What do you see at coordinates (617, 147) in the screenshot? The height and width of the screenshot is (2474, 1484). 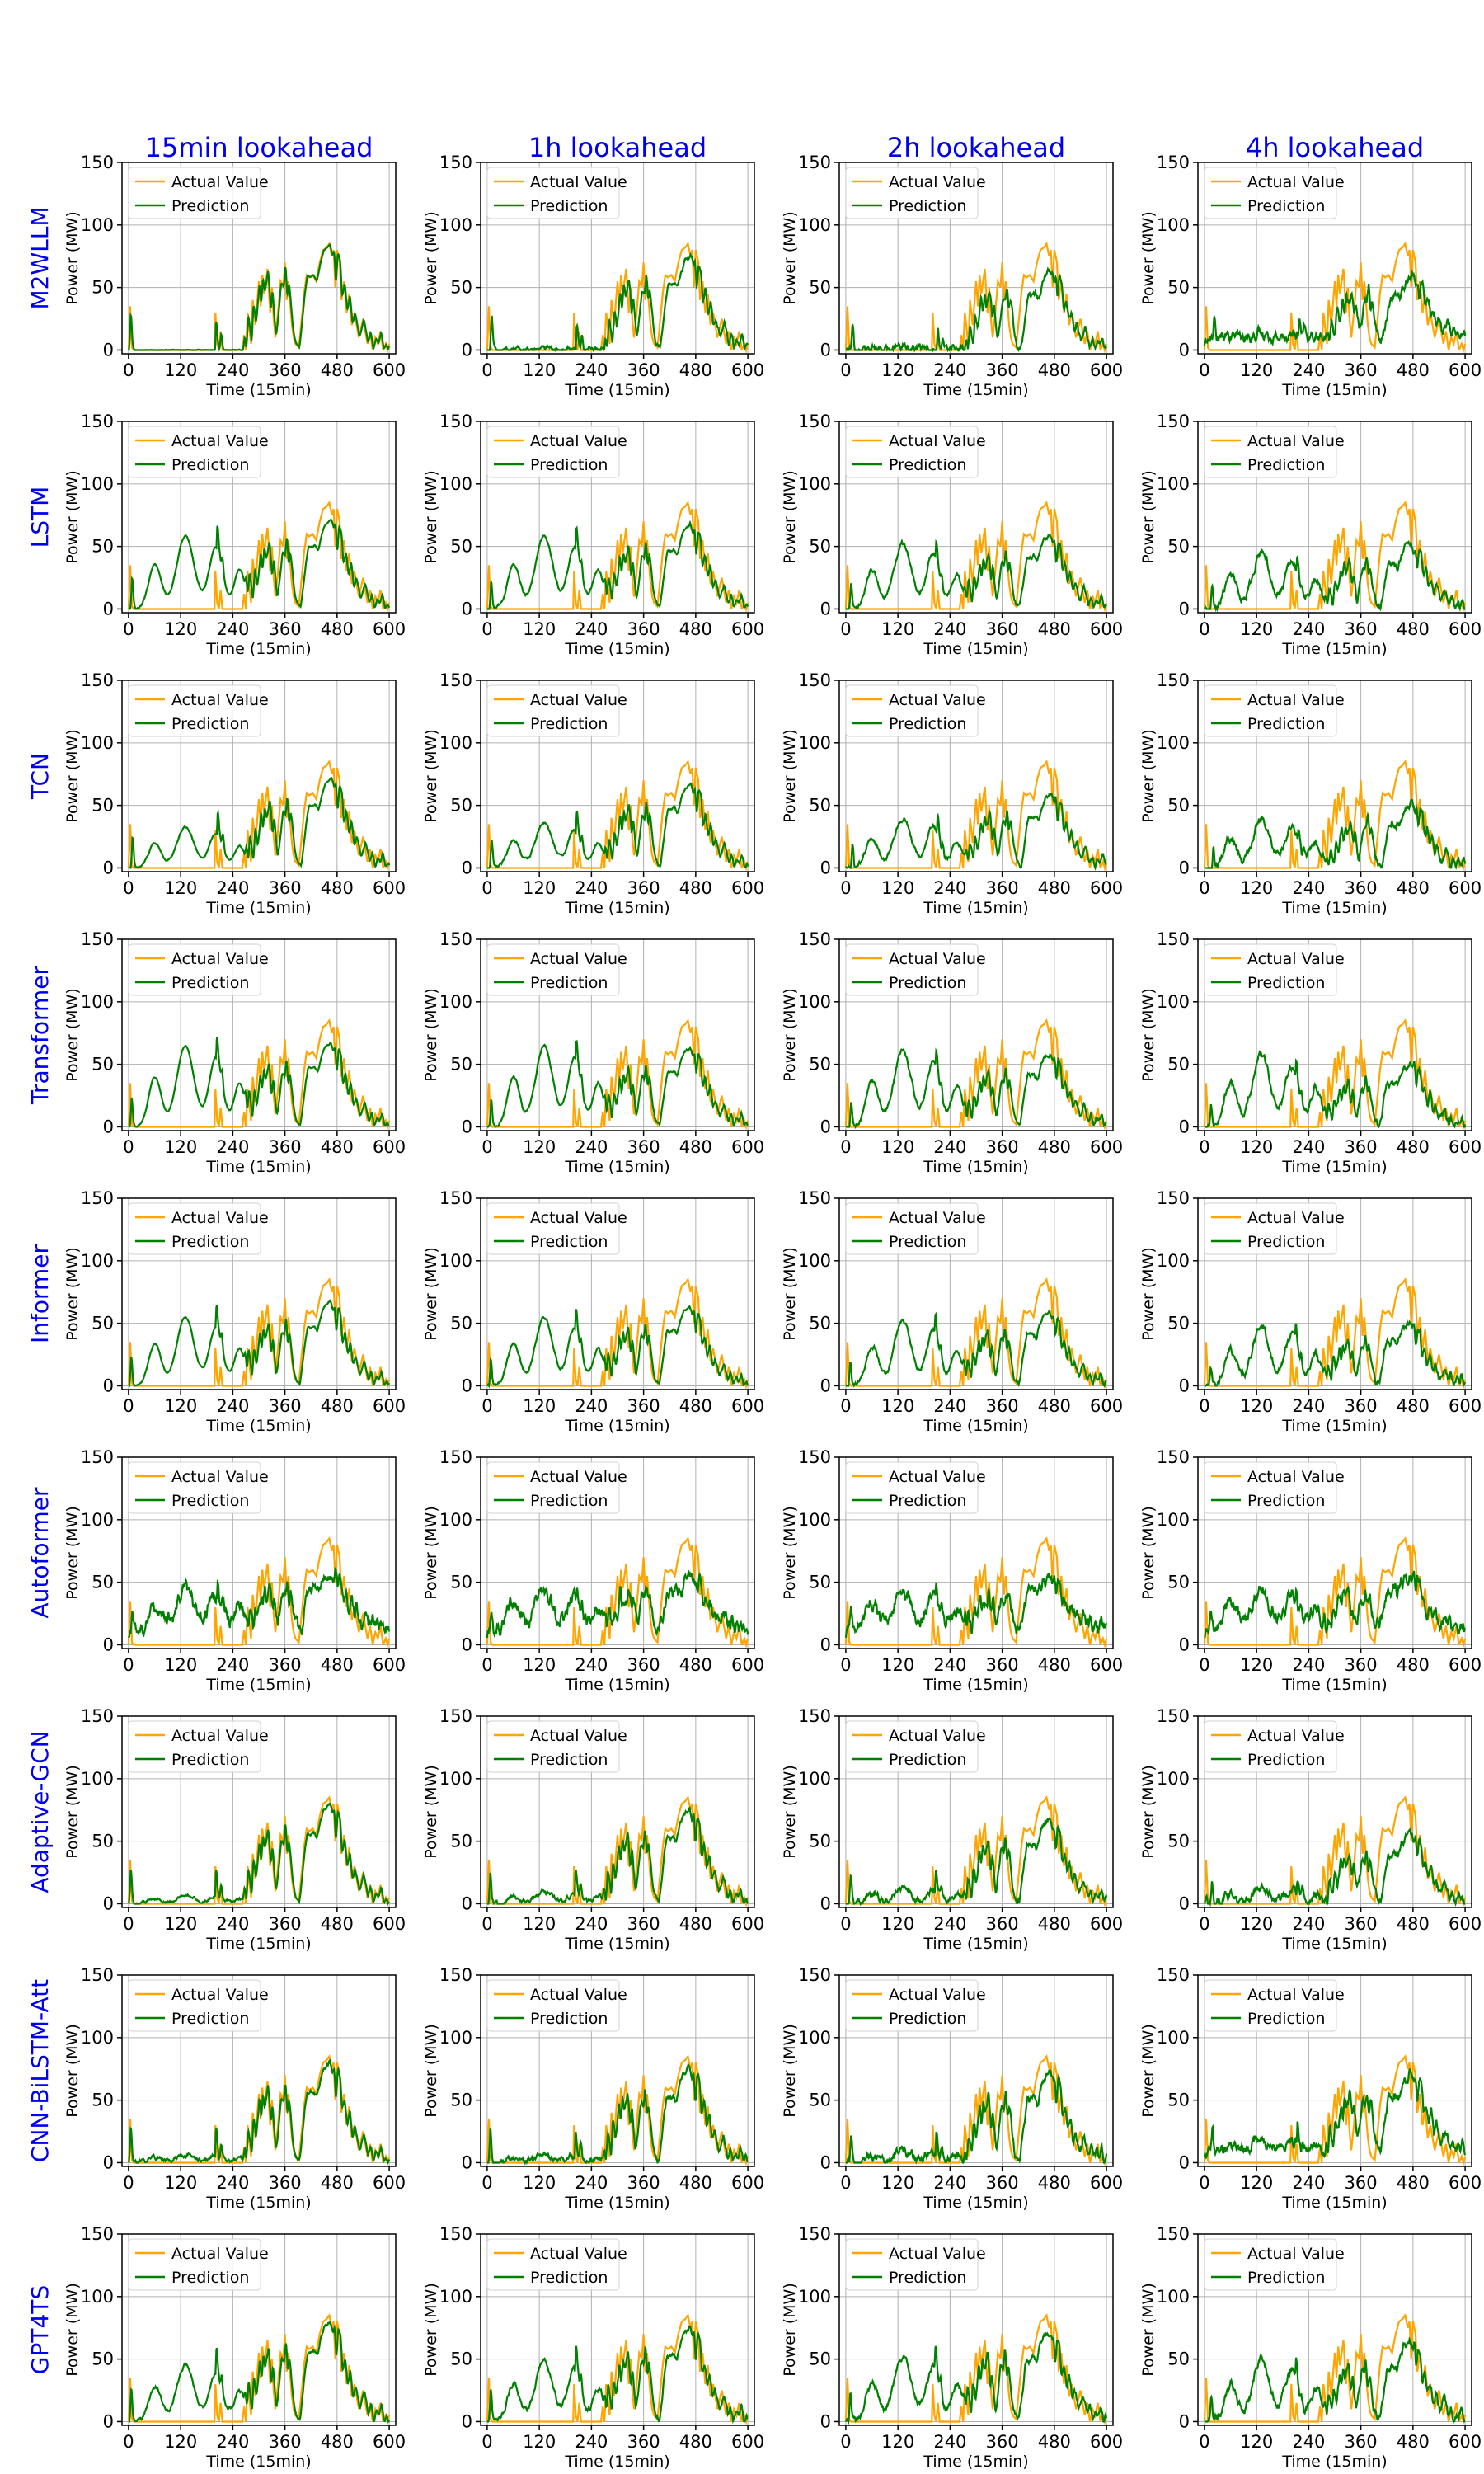 I see `column-title: 1h lookahead` at bounding box center [617, 147].